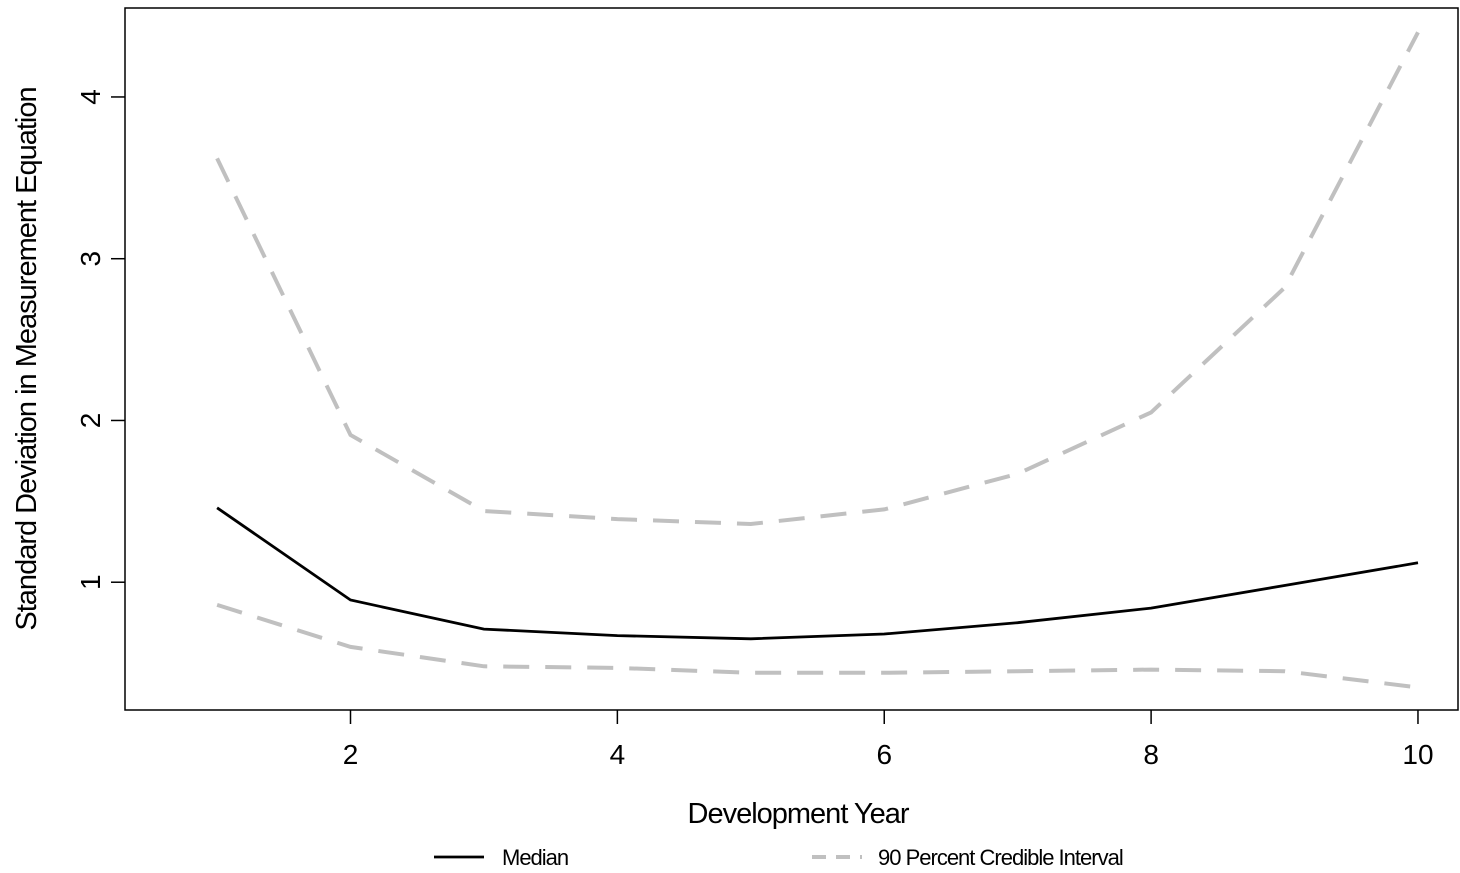 The image size is (1460, 873). I want to click on x-tick-label: 6, so click(884, 754).